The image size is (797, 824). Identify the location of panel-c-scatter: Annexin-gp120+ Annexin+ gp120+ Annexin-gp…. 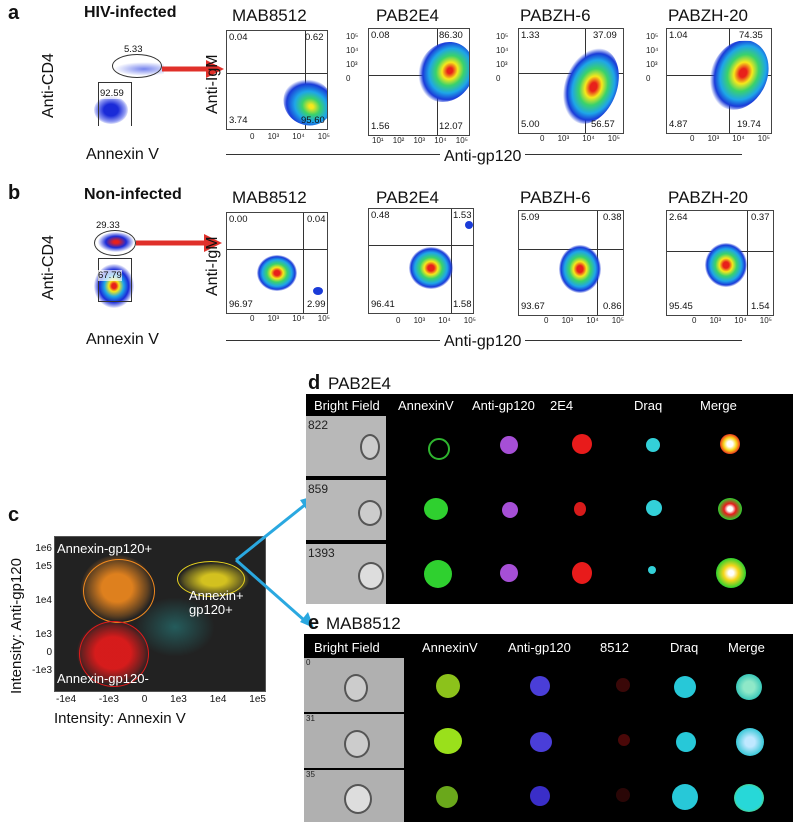
(160, 614).